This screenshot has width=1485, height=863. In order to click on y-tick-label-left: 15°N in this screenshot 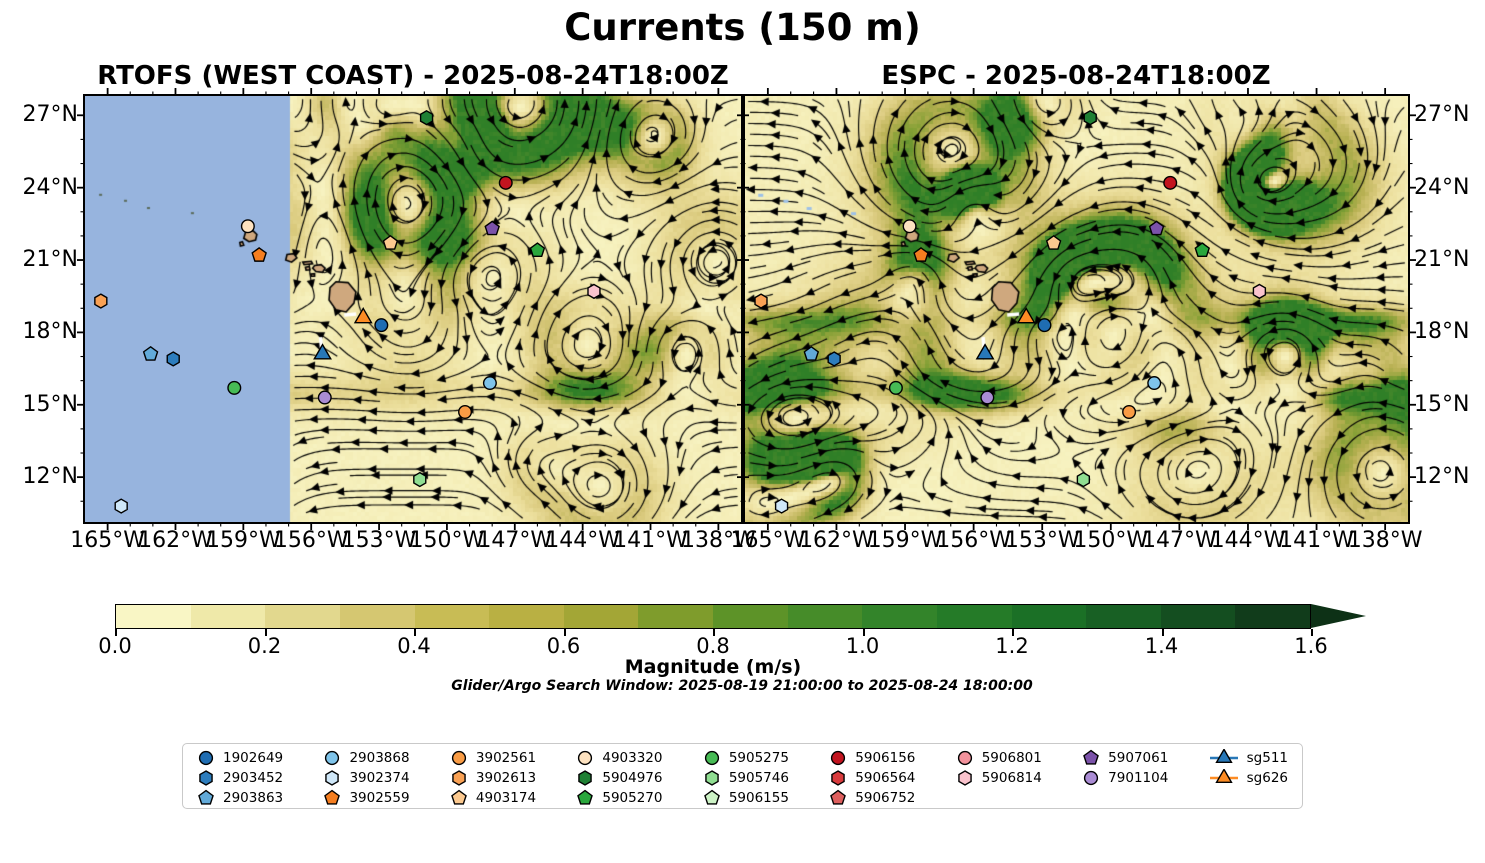, I will do `click(50, 404)`.